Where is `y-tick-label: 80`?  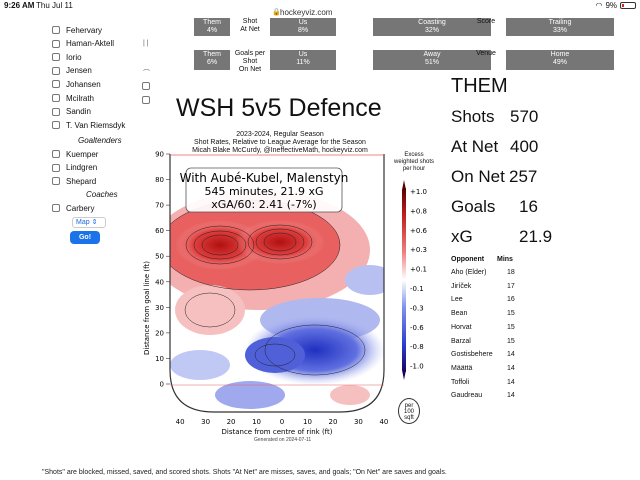 y-tick-label: 80 is located at coordinates (159, 180).